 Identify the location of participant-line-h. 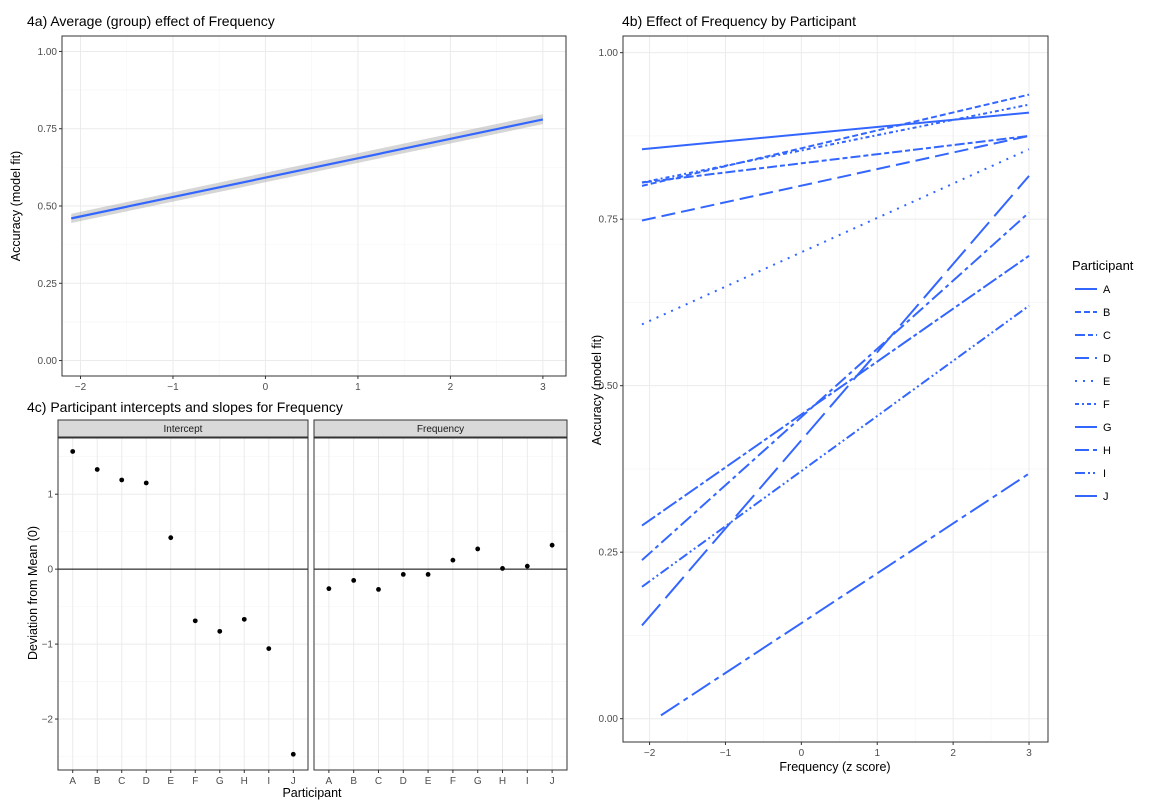
(835, 386).